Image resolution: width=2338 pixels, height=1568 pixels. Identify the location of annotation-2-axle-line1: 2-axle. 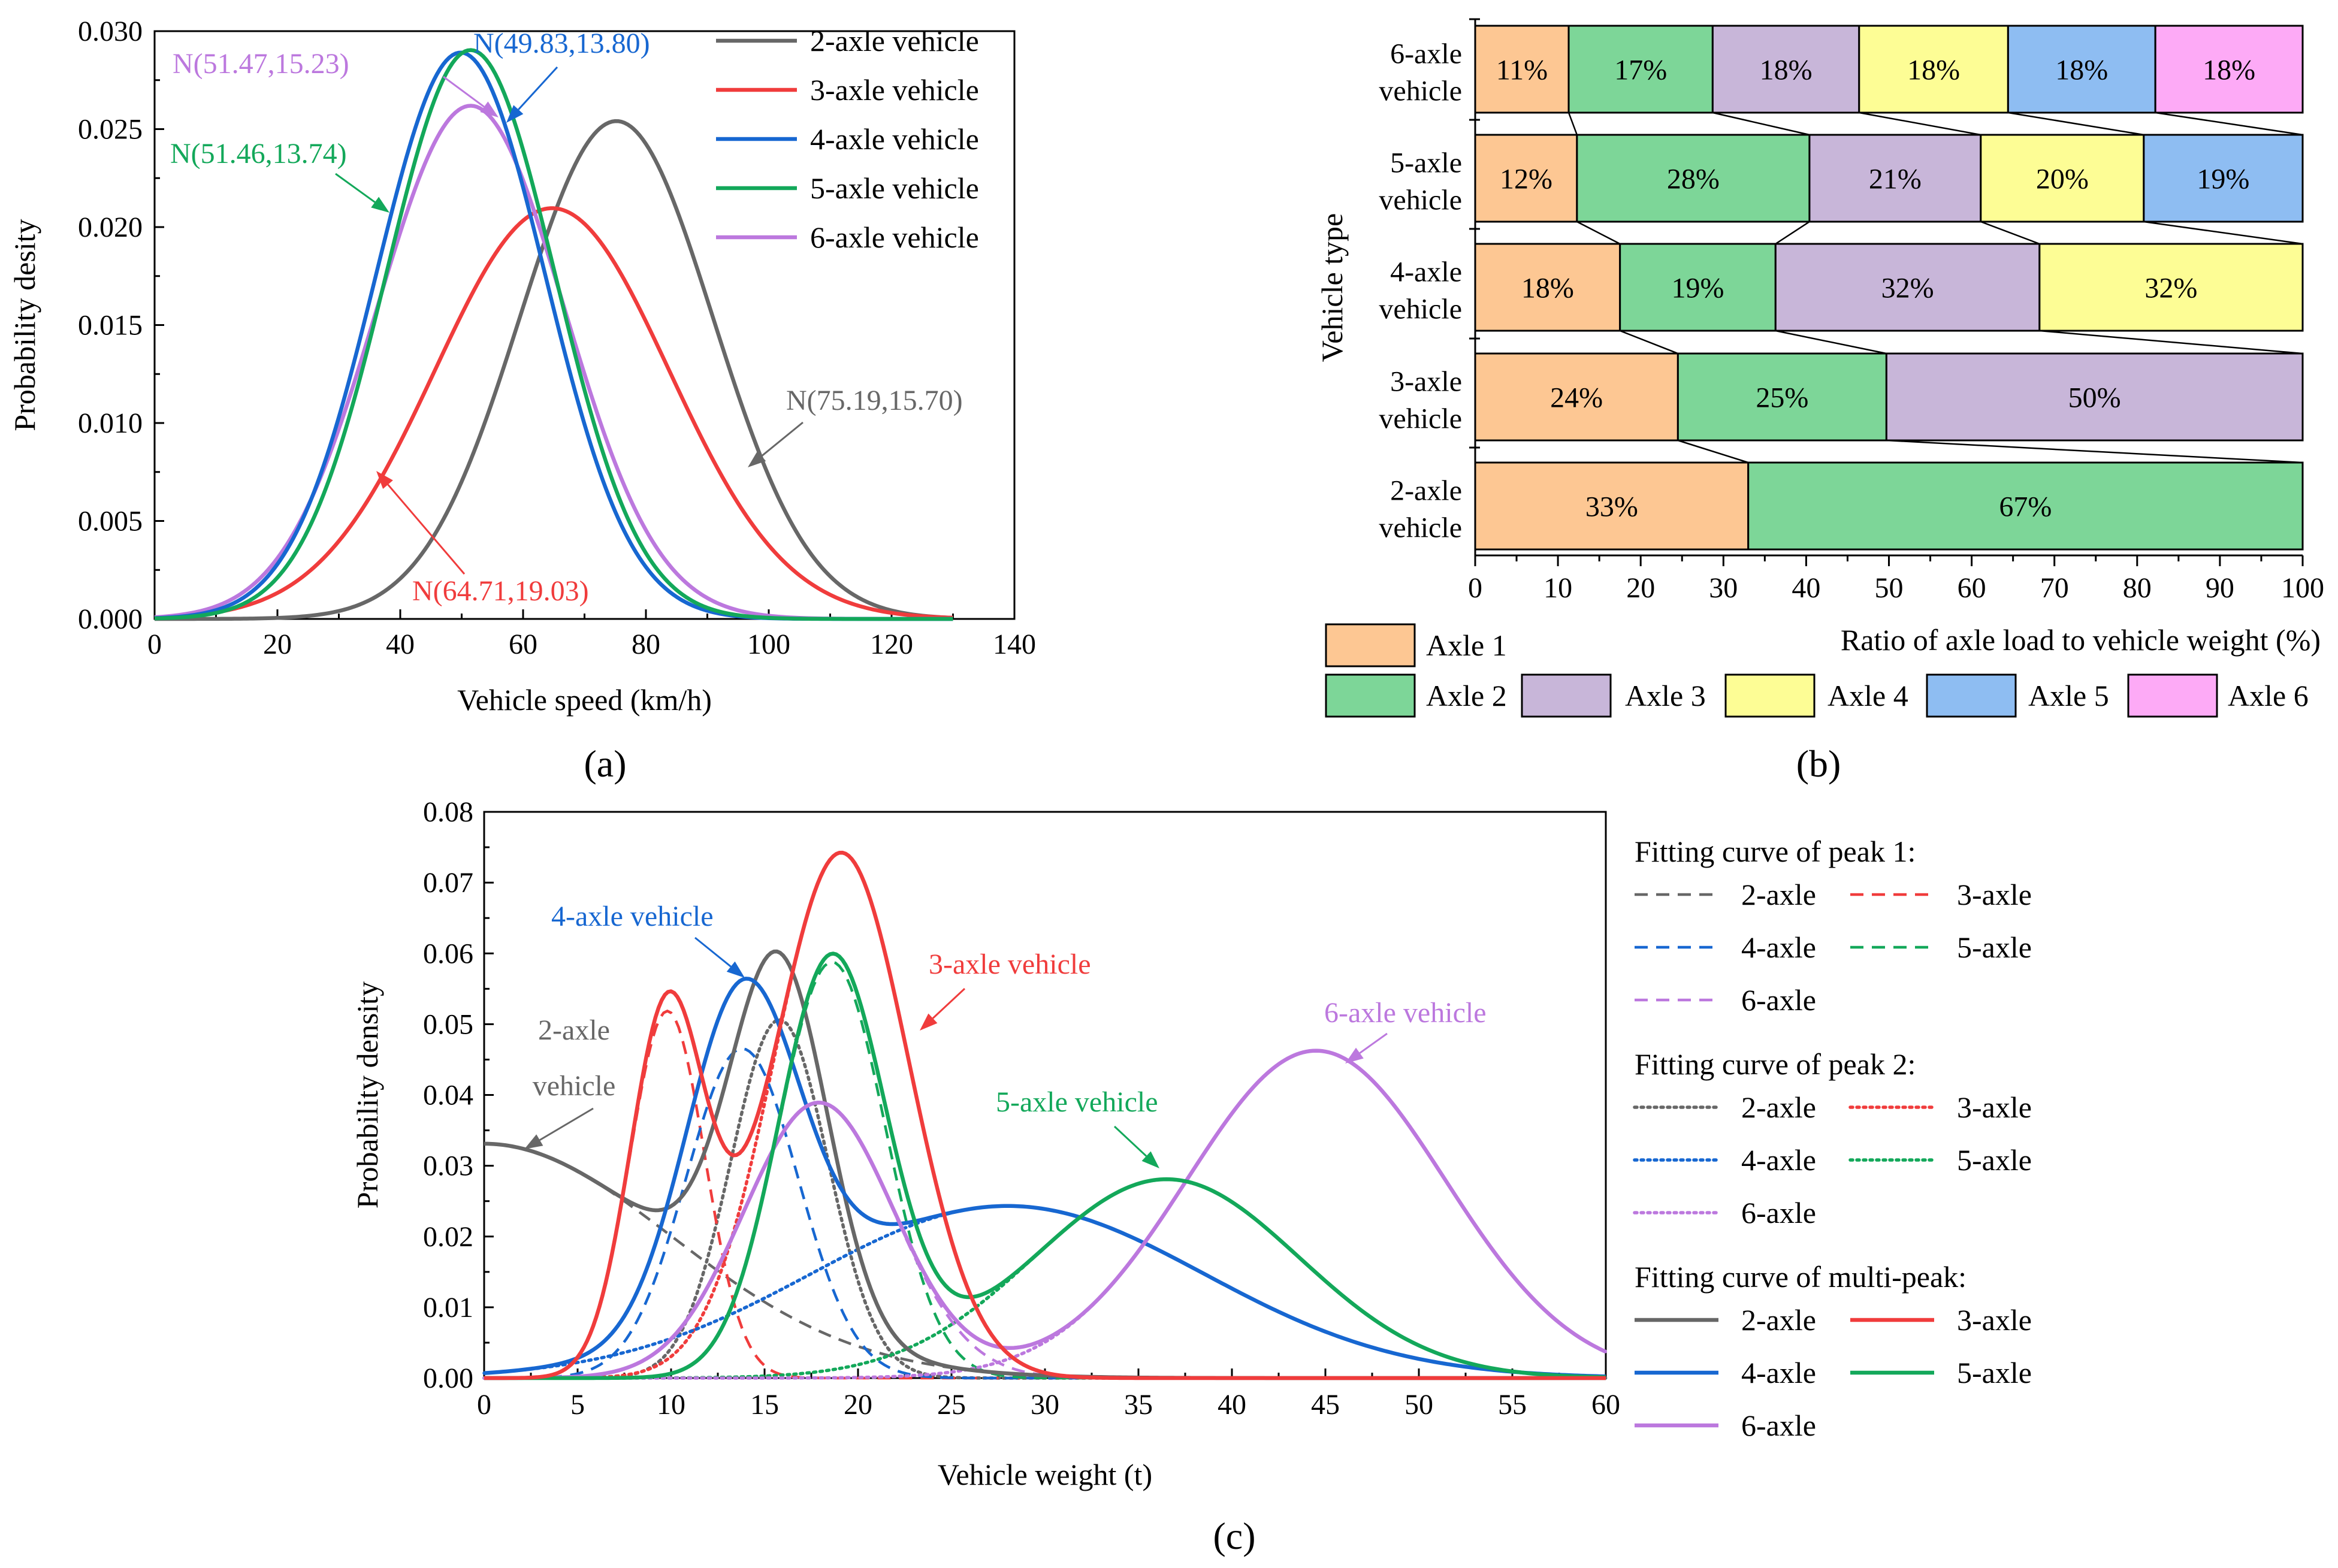
(574, 1030).